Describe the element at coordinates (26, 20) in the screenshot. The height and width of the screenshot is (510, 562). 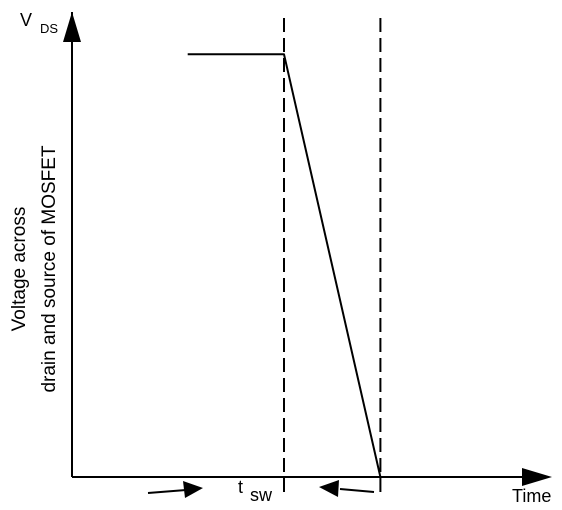
I see `y-axis-symbol-main: V` at that location.